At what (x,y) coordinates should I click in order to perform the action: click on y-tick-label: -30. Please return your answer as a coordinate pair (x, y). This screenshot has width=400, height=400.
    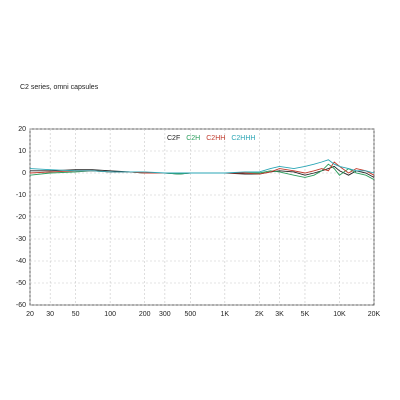
    Looking at the image, I should click on (21, 239).